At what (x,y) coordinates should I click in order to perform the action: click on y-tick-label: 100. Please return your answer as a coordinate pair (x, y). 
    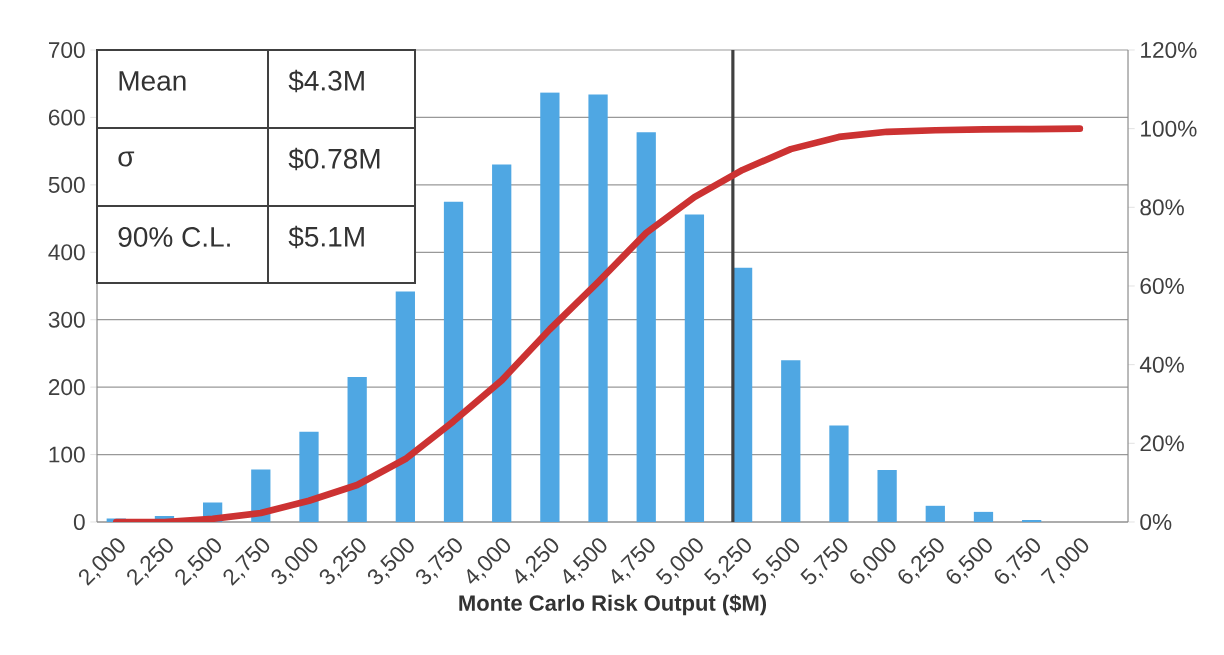
    Looking at the image, I should click on (67, 454).